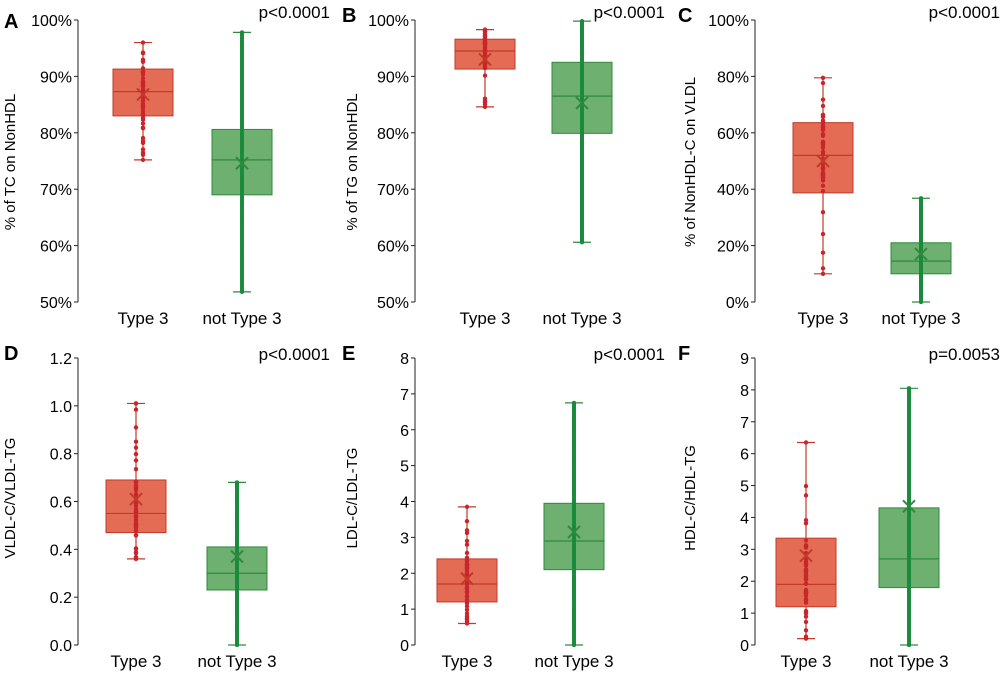  Describe the element at coordinates (728, 21) in the screenshot. I see `y-tick-label: 100%` at that location.